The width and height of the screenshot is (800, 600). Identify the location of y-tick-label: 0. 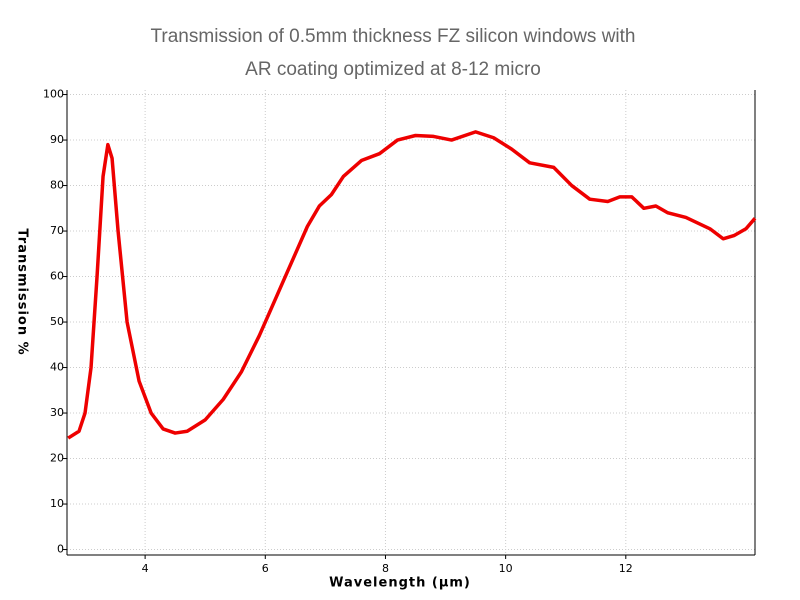
(60, 549).